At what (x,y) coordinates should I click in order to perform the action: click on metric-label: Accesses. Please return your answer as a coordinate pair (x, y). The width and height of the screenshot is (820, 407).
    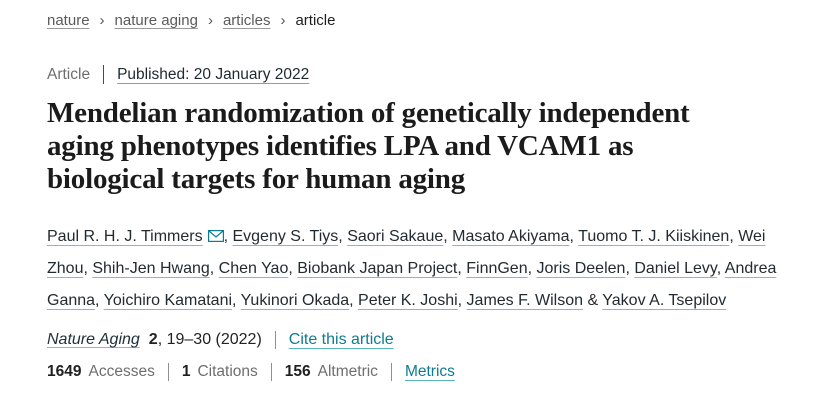
    Looking at the image, I should click on (121, 371).